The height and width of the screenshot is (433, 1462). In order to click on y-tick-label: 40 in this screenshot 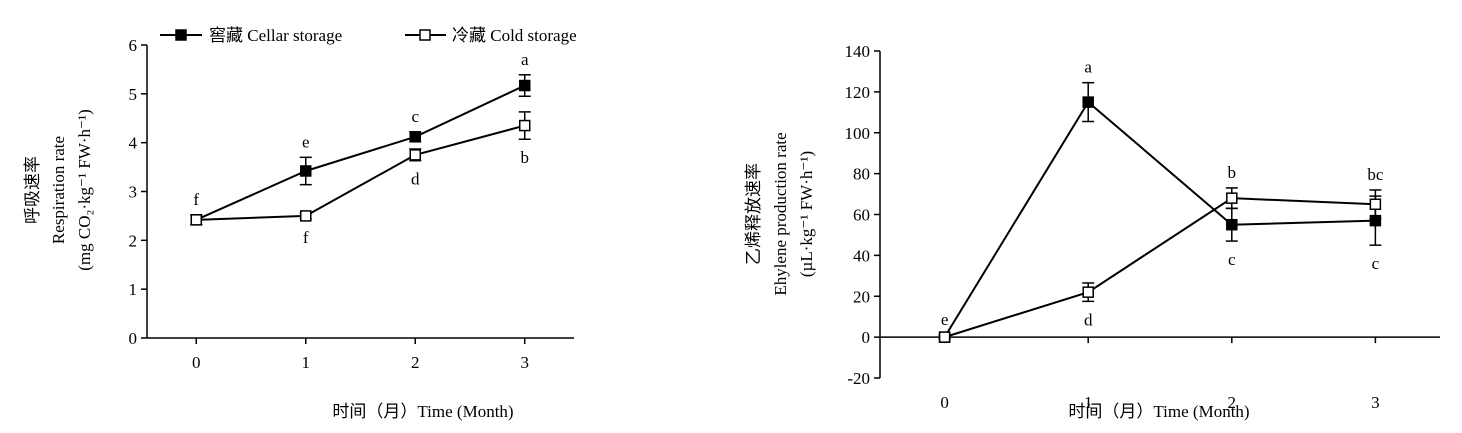, I will do `click(861, 255)`.